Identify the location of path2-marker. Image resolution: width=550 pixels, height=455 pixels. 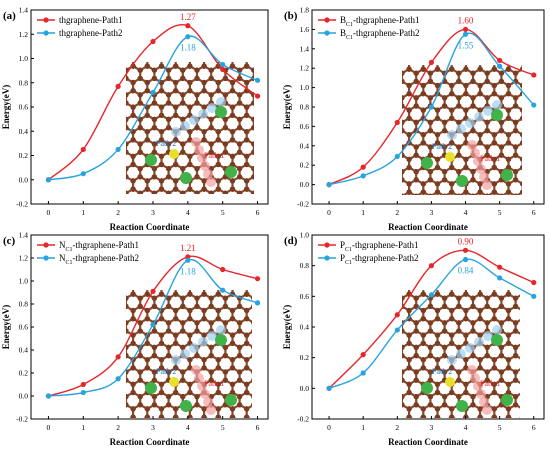
(221, 102).